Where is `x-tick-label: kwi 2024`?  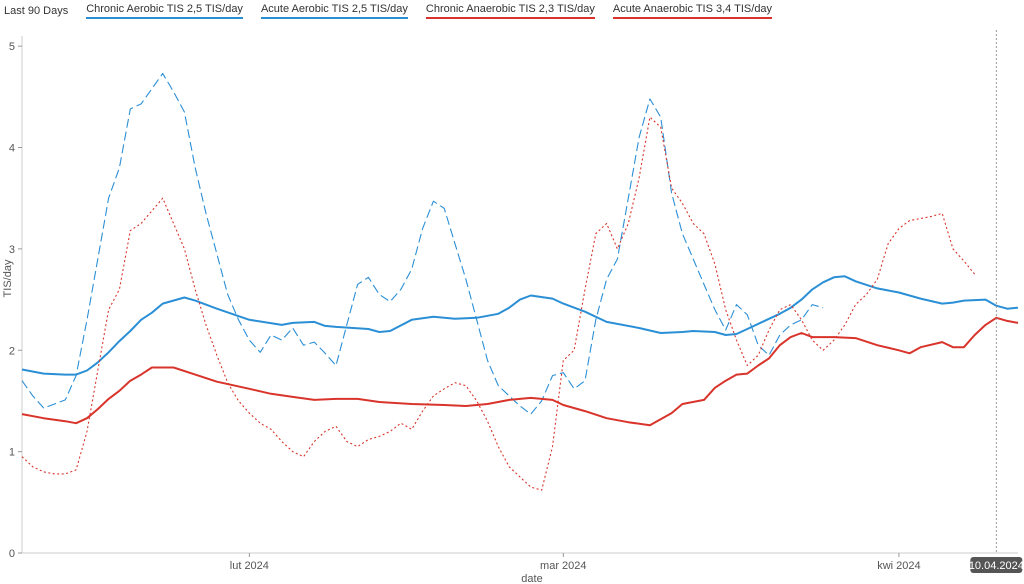
x-tick-label: kwi 2024 is located at coordinates (898, 566).